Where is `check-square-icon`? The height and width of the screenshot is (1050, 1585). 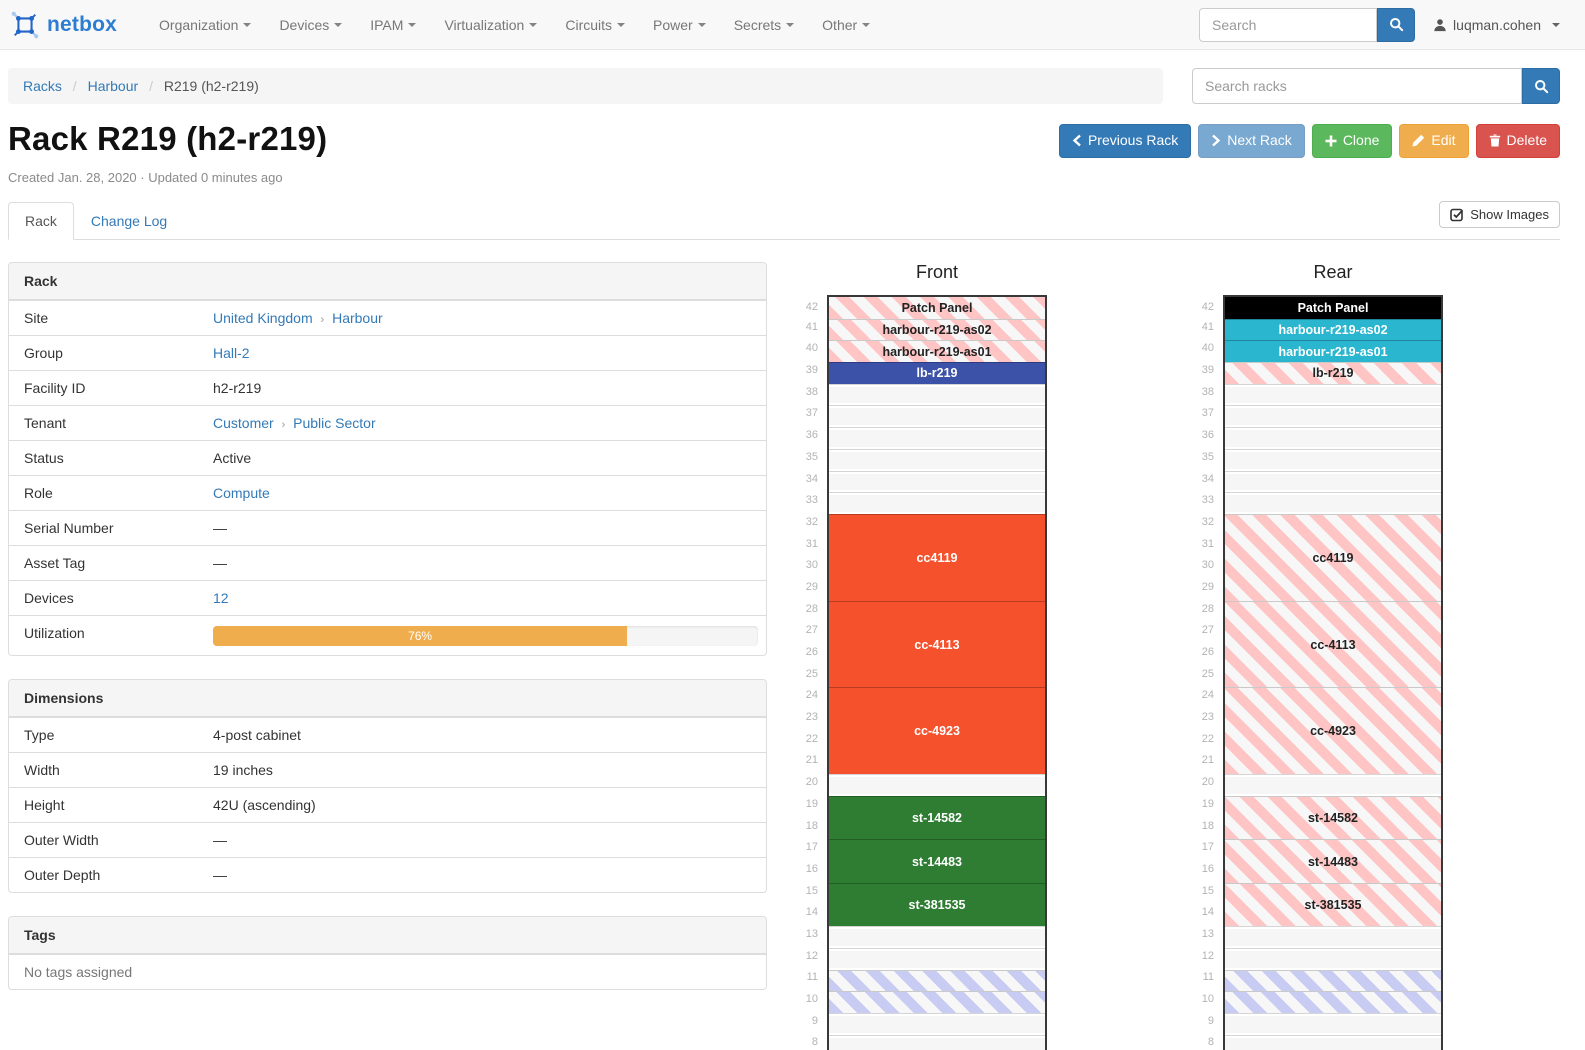
check-square-icon is located at coordinates (1457, 215).